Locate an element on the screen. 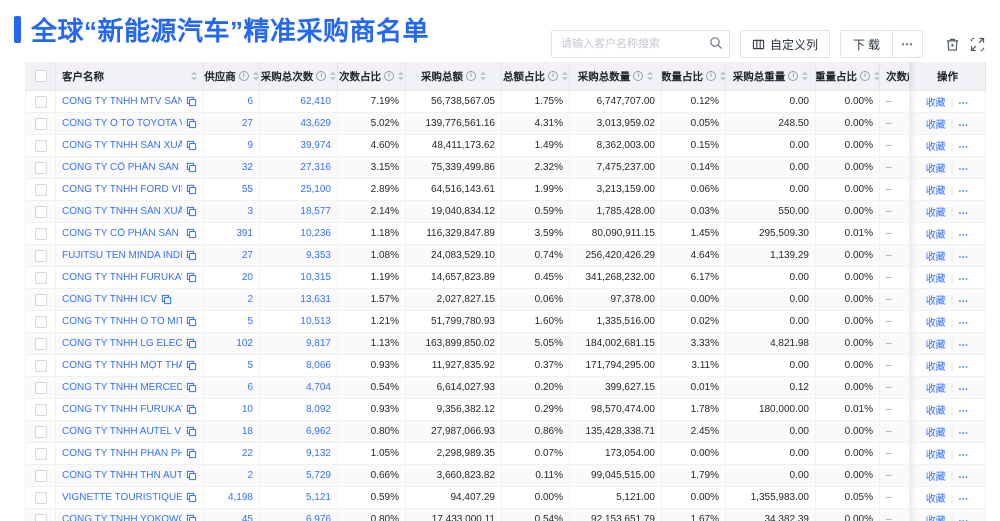 This screenshot has width=1000, height=521. customize-columns-button: 自定义列 is located at coordinates (784, 44).